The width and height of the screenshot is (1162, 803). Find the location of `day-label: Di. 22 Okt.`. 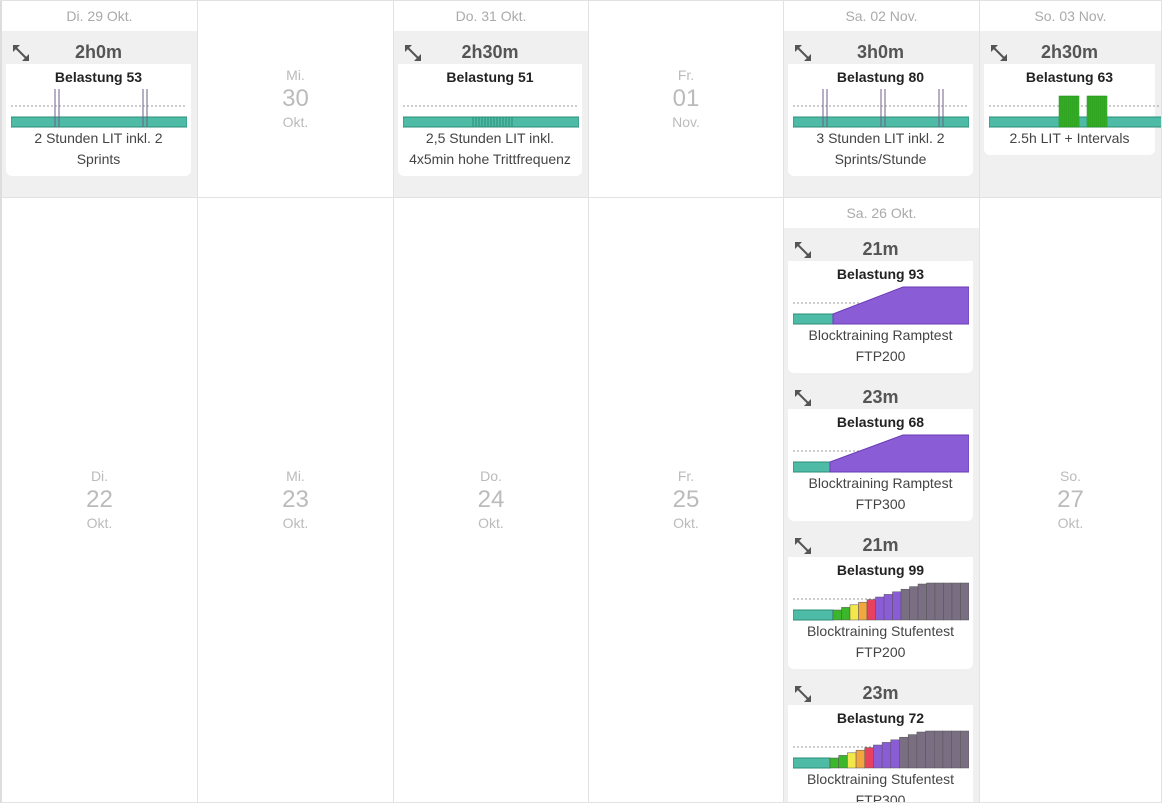

day-label: Di. 22 Okt. is located at coordinates (99, 500).